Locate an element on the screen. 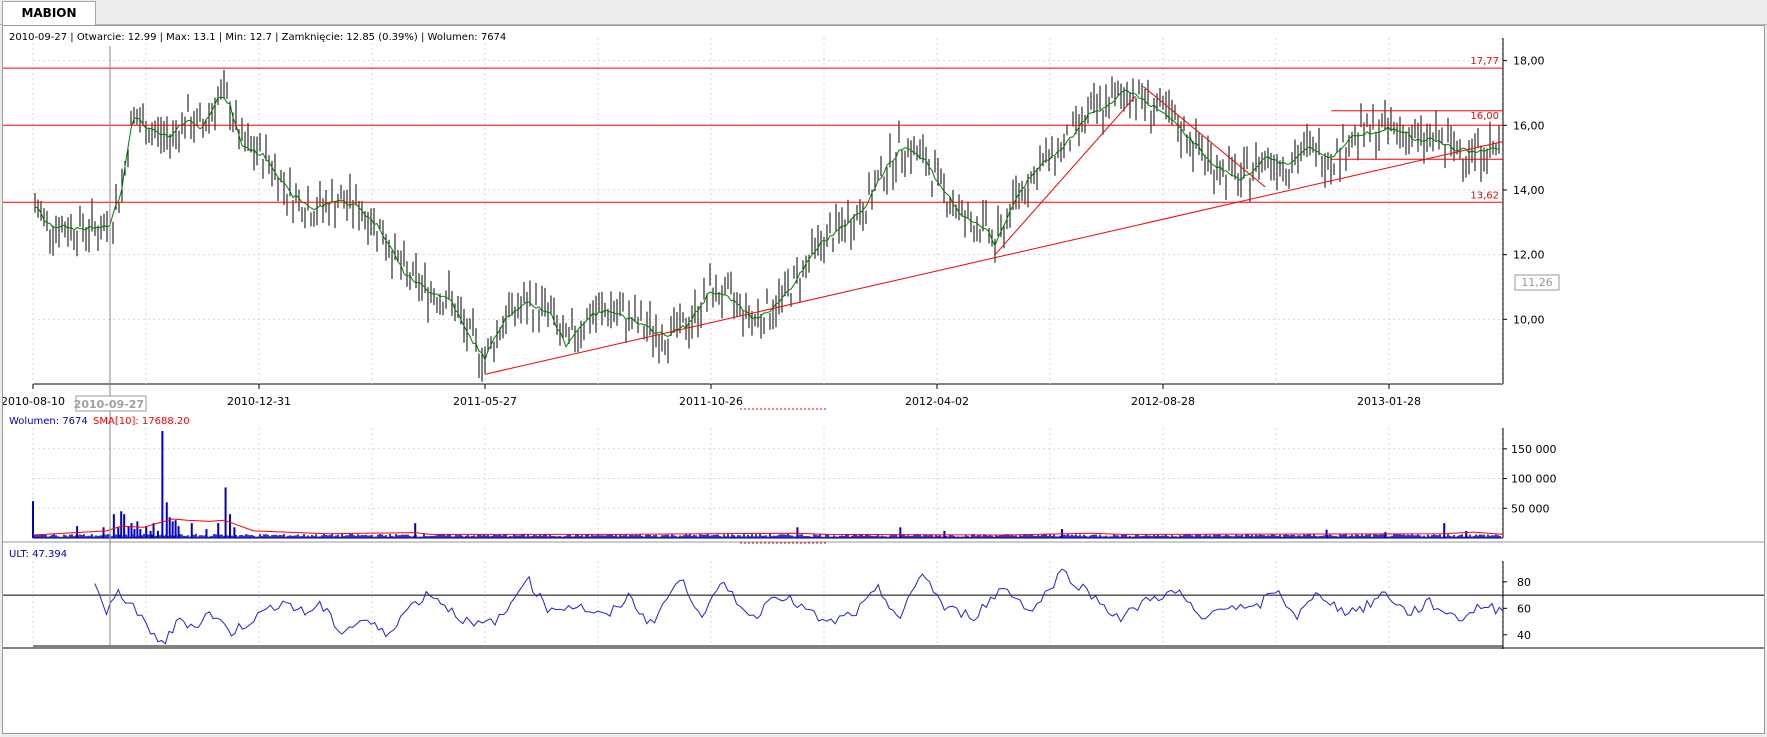 Image resolution: width=1767 pixels, height=737 pixels. date-x-tick-label: 2011-05-27 is located at coordinates (485, 401).